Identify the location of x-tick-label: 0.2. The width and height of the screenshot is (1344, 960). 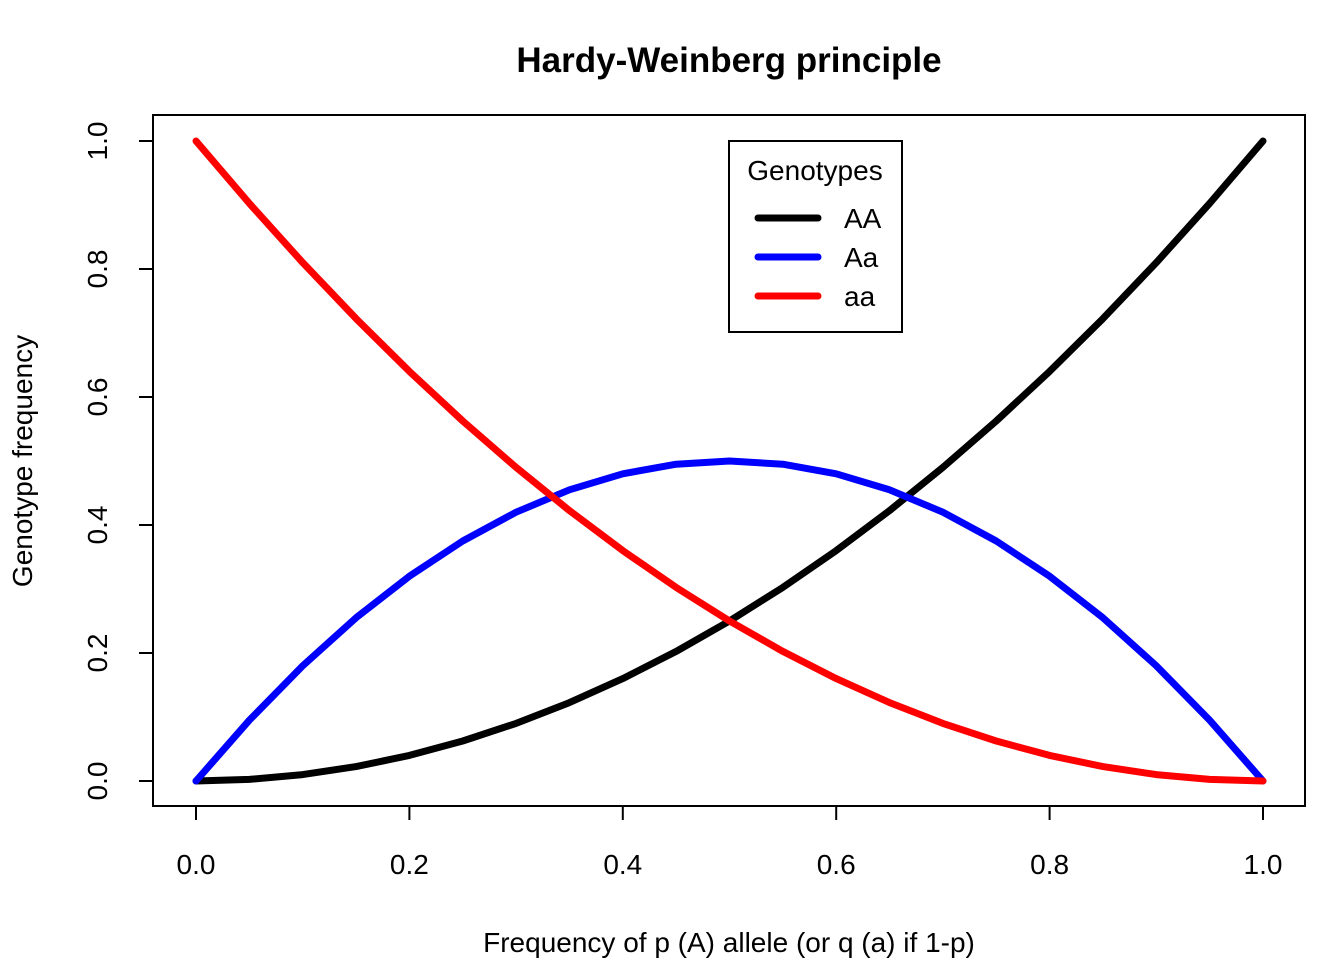
(409, 864).